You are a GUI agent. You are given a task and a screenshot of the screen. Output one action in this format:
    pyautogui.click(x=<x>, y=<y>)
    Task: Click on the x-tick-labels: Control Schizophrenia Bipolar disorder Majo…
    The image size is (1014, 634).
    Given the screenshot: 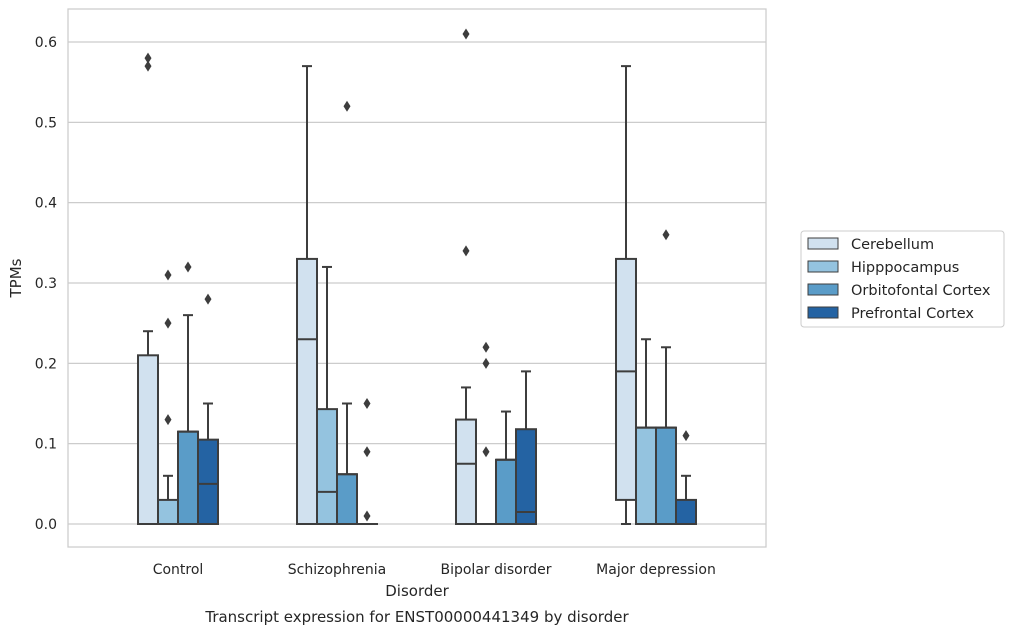 What is the action you would take?
    pyautogui.click(x=434, y=570)
    